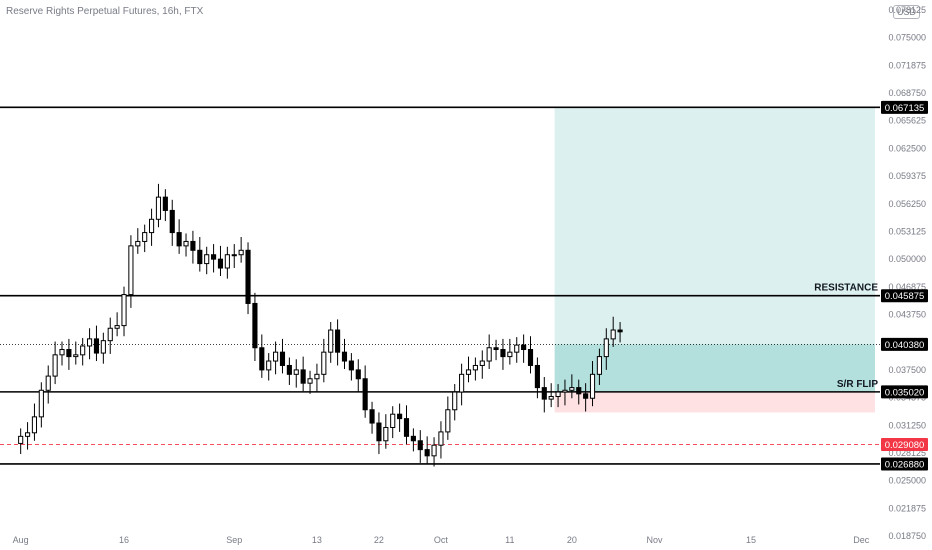  What do you see at coordinates (907, 425) in the screenshot?
I see `y-tick-label: 0.031250` at bounding box center [907, 425].